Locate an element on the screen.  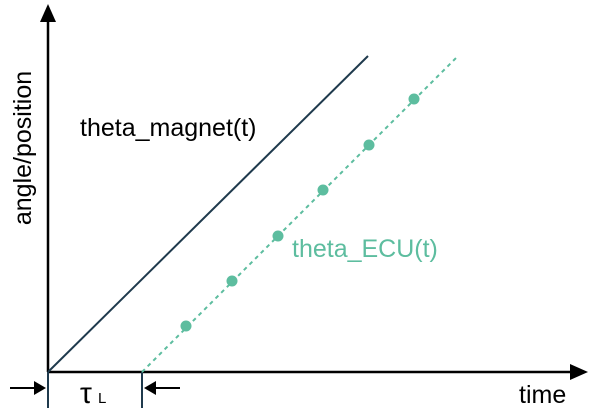
x-axis-label: time is located at coordinates (542, 394).